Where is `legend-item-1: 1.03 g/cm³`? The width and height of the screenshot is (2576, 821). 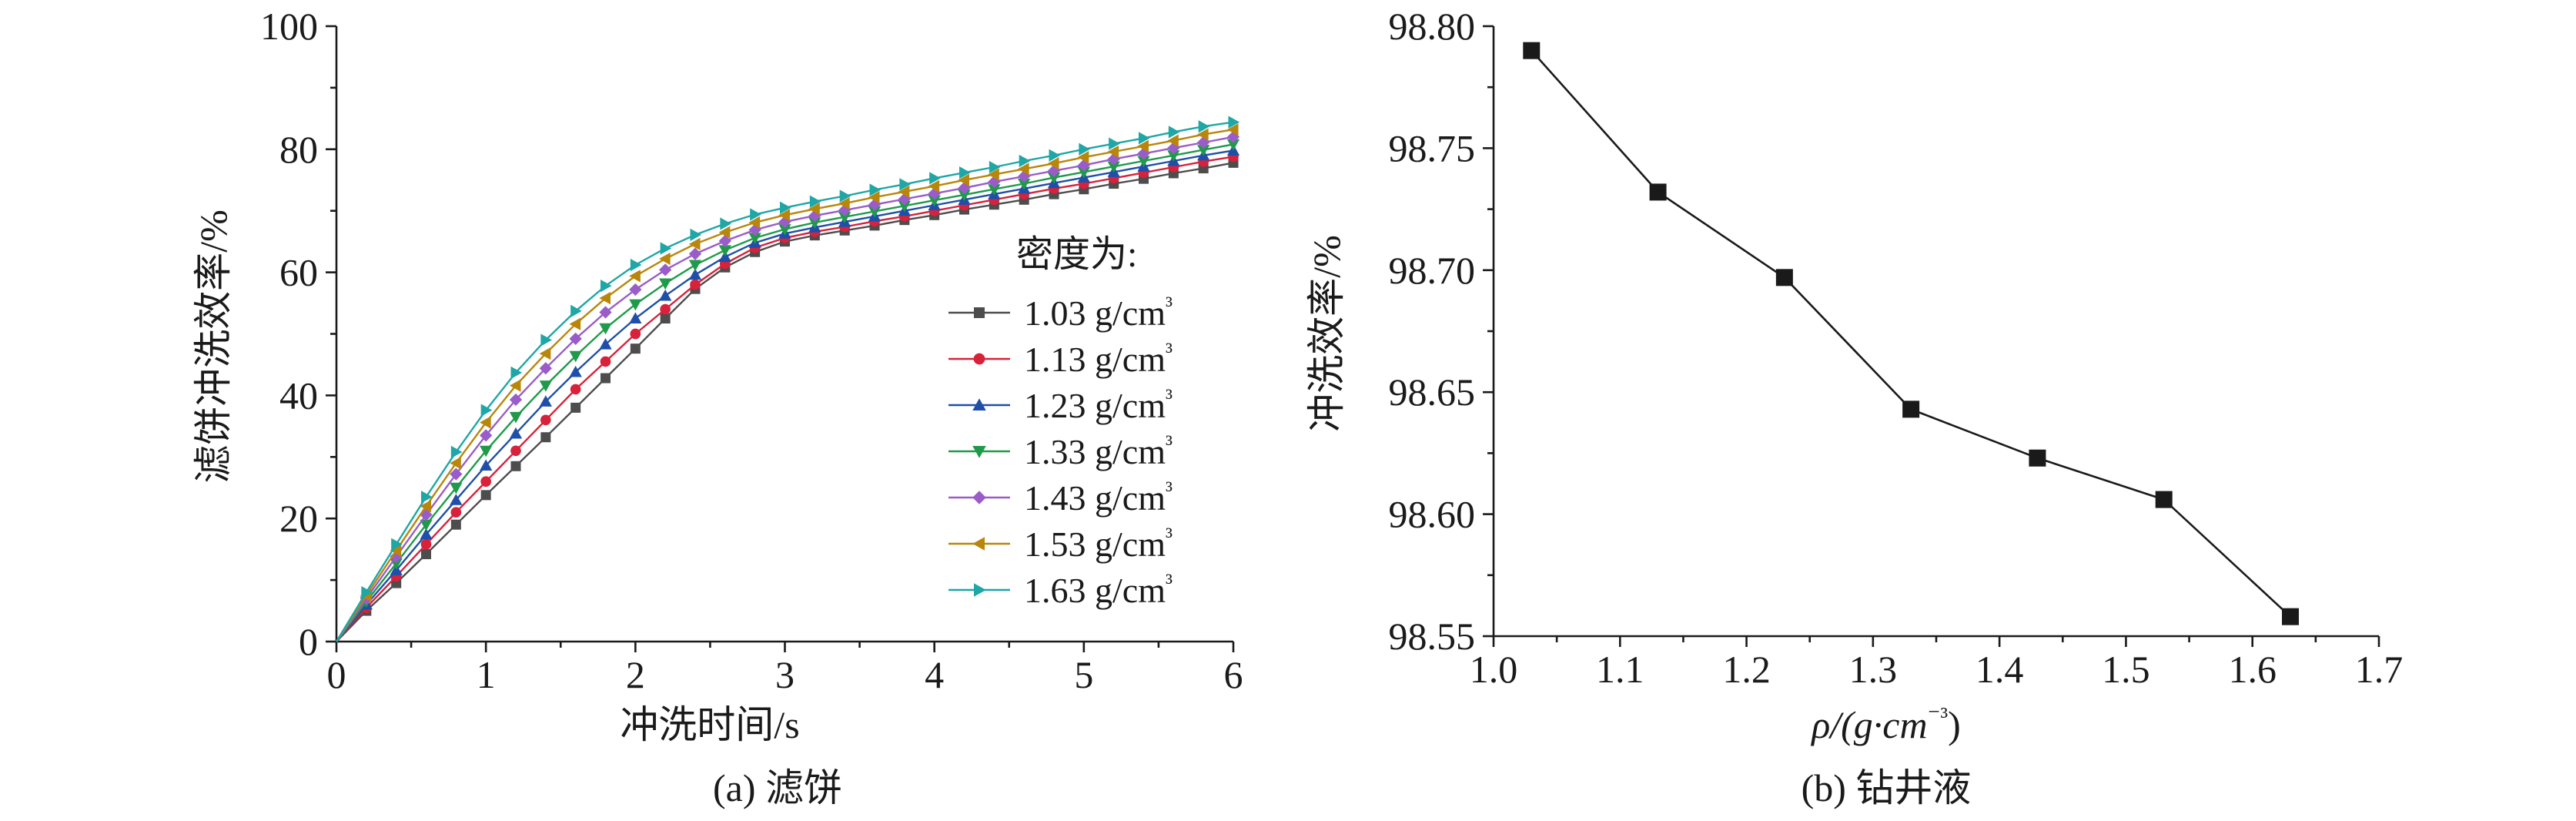 legend-item-1: 1.03 g/cm³ is located at coordinates (1060, 313).